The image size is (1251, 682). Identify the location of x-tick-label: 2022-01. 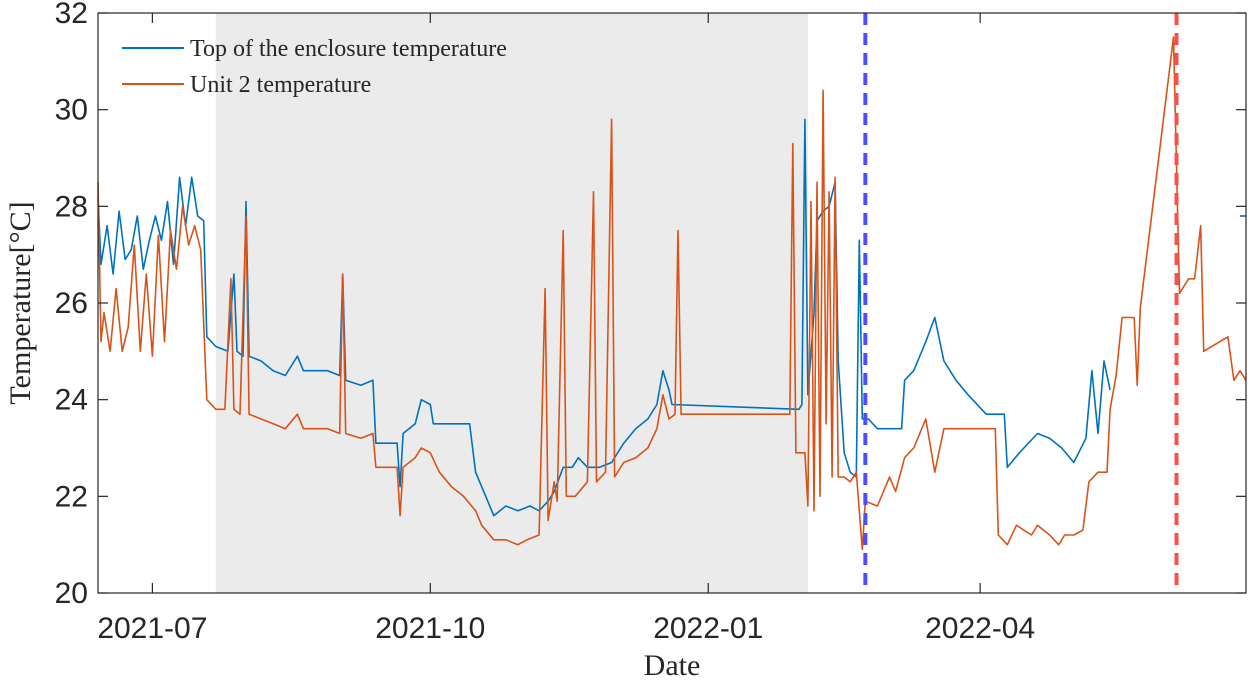
(708, 628).